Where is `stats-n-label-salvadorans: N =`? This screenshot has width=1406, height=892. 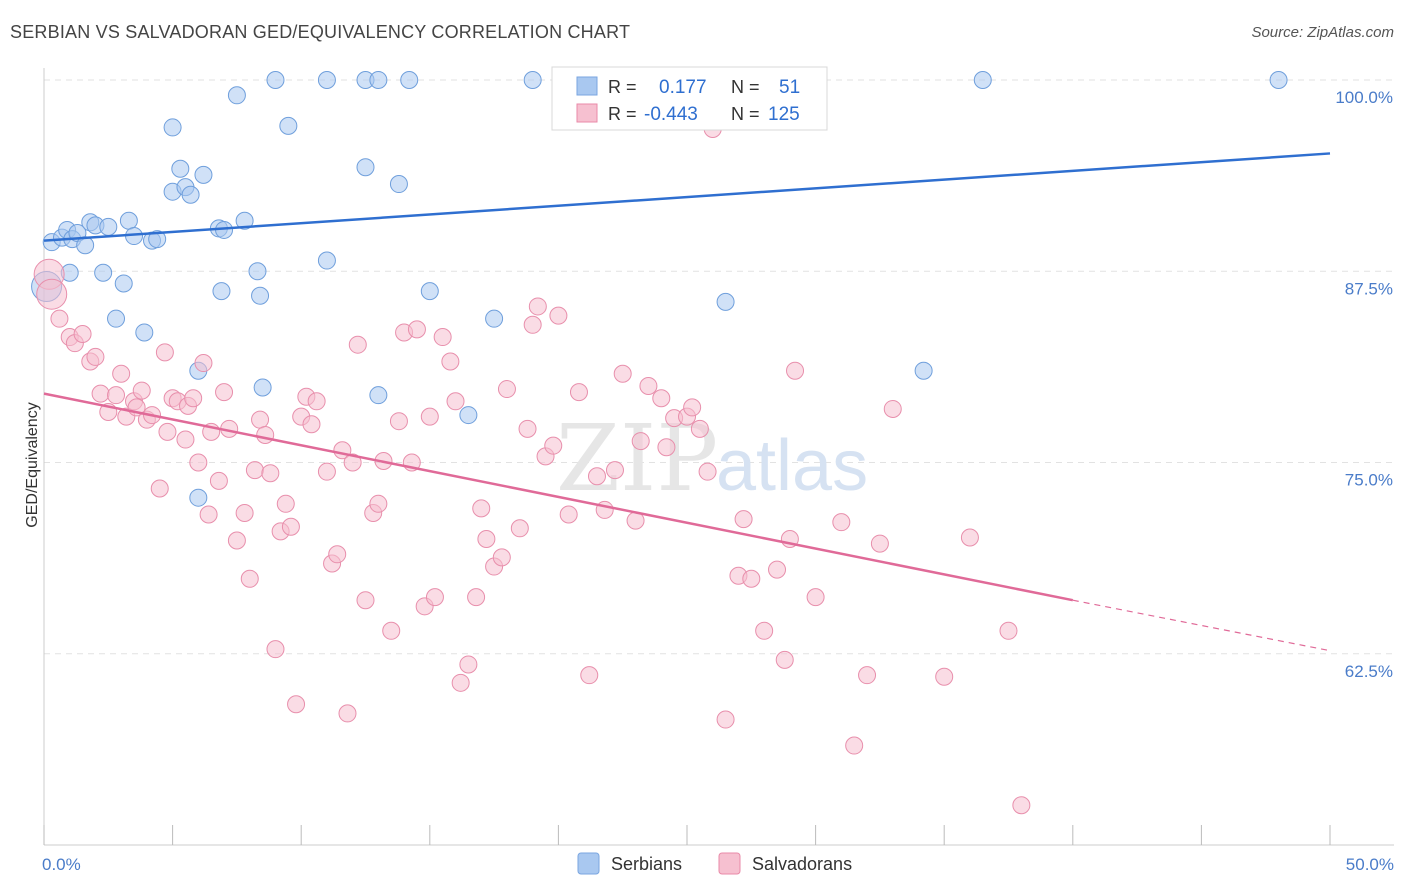
stats-n-label-salvadorans: N = is located at coordinates (745, 114).